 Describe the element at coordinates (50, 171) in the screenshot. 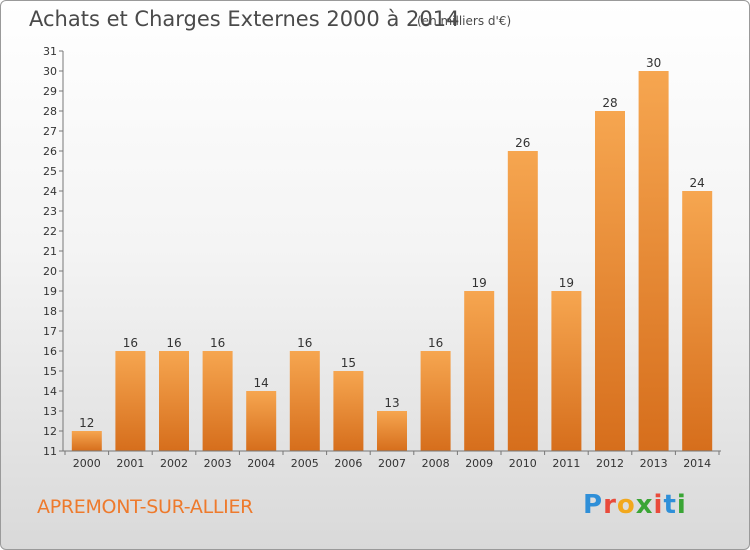

I see `y-tick-label: 25` at that location.